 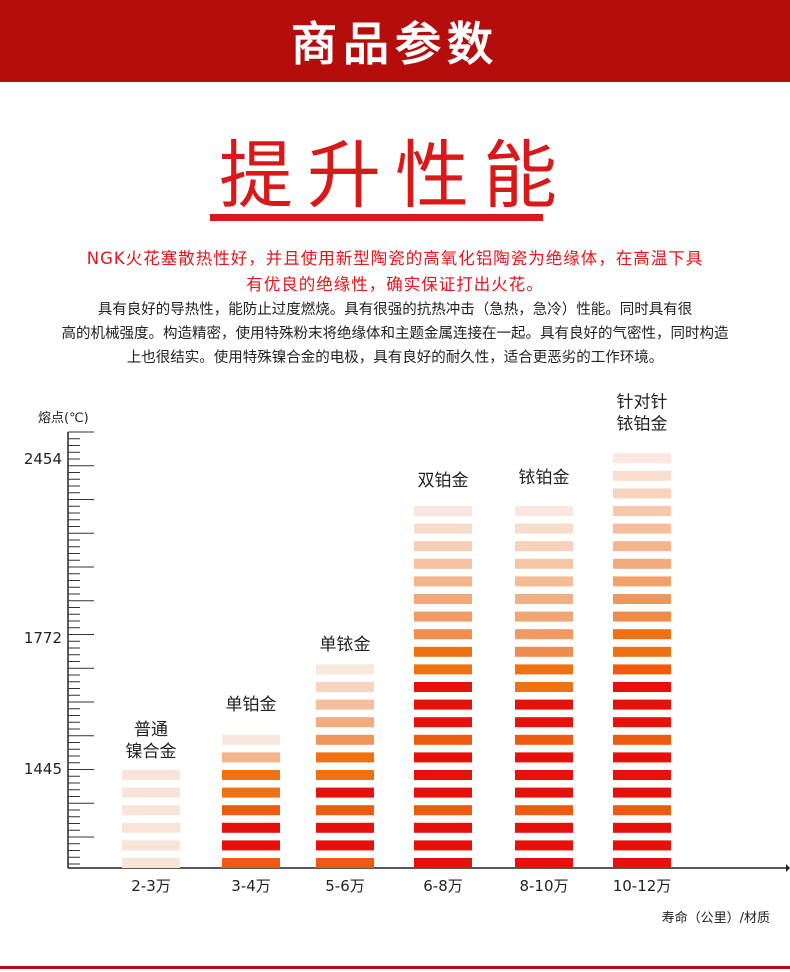 What do you see at coordinates (642, 886) in the screenshot?
I see `x-tick-label: 10-12万` at bounding box center [642, 886].